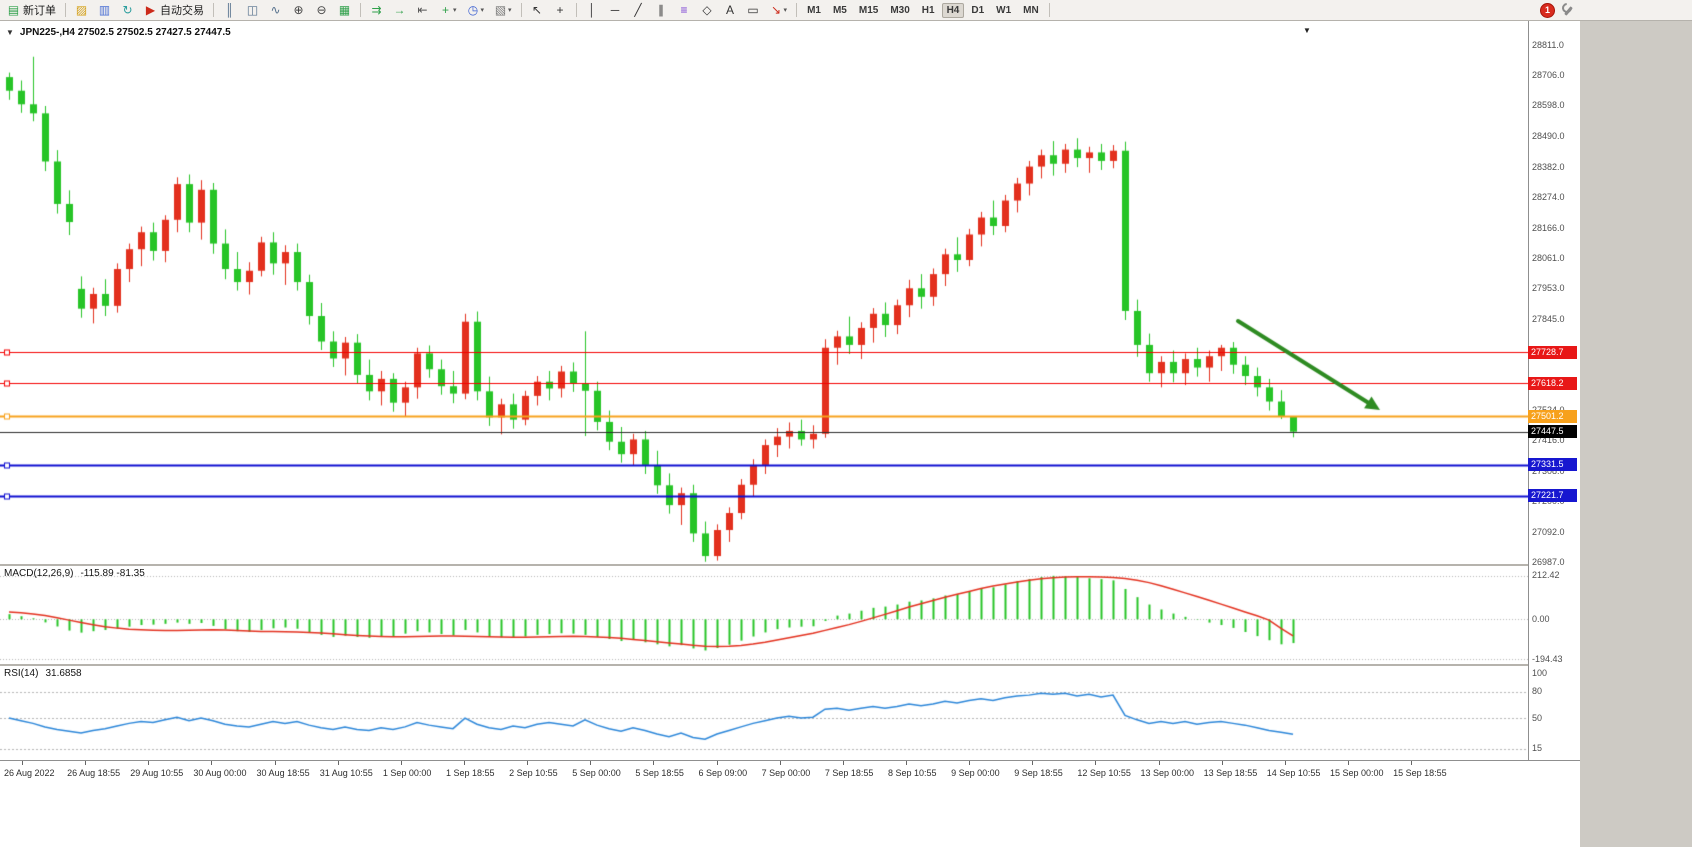 This screenshot has height=847, width=1692. I want to click on chart-profiles-button: ▨, so click(81, 10).